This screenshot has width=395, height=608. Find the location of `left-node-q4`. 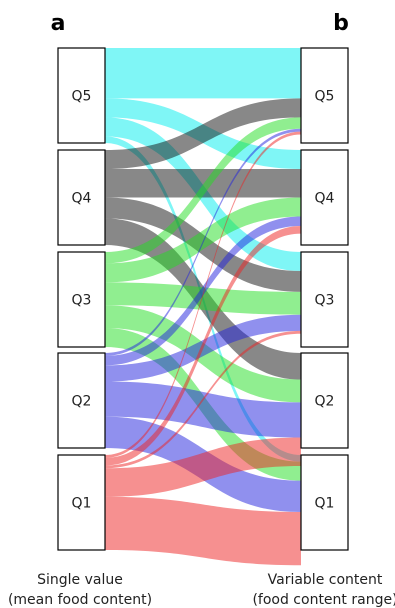

left-node-q4 is located at coordinates (81, 197).